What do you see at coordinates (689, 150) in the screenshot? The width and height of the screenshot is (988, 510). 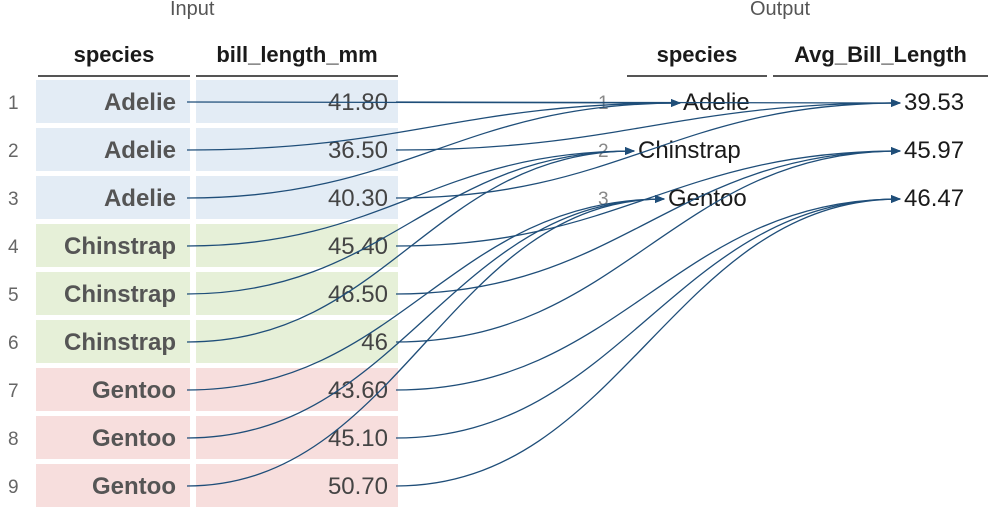 I see `output-species-cell: Chinstrap` at bounding box center [689, 150].